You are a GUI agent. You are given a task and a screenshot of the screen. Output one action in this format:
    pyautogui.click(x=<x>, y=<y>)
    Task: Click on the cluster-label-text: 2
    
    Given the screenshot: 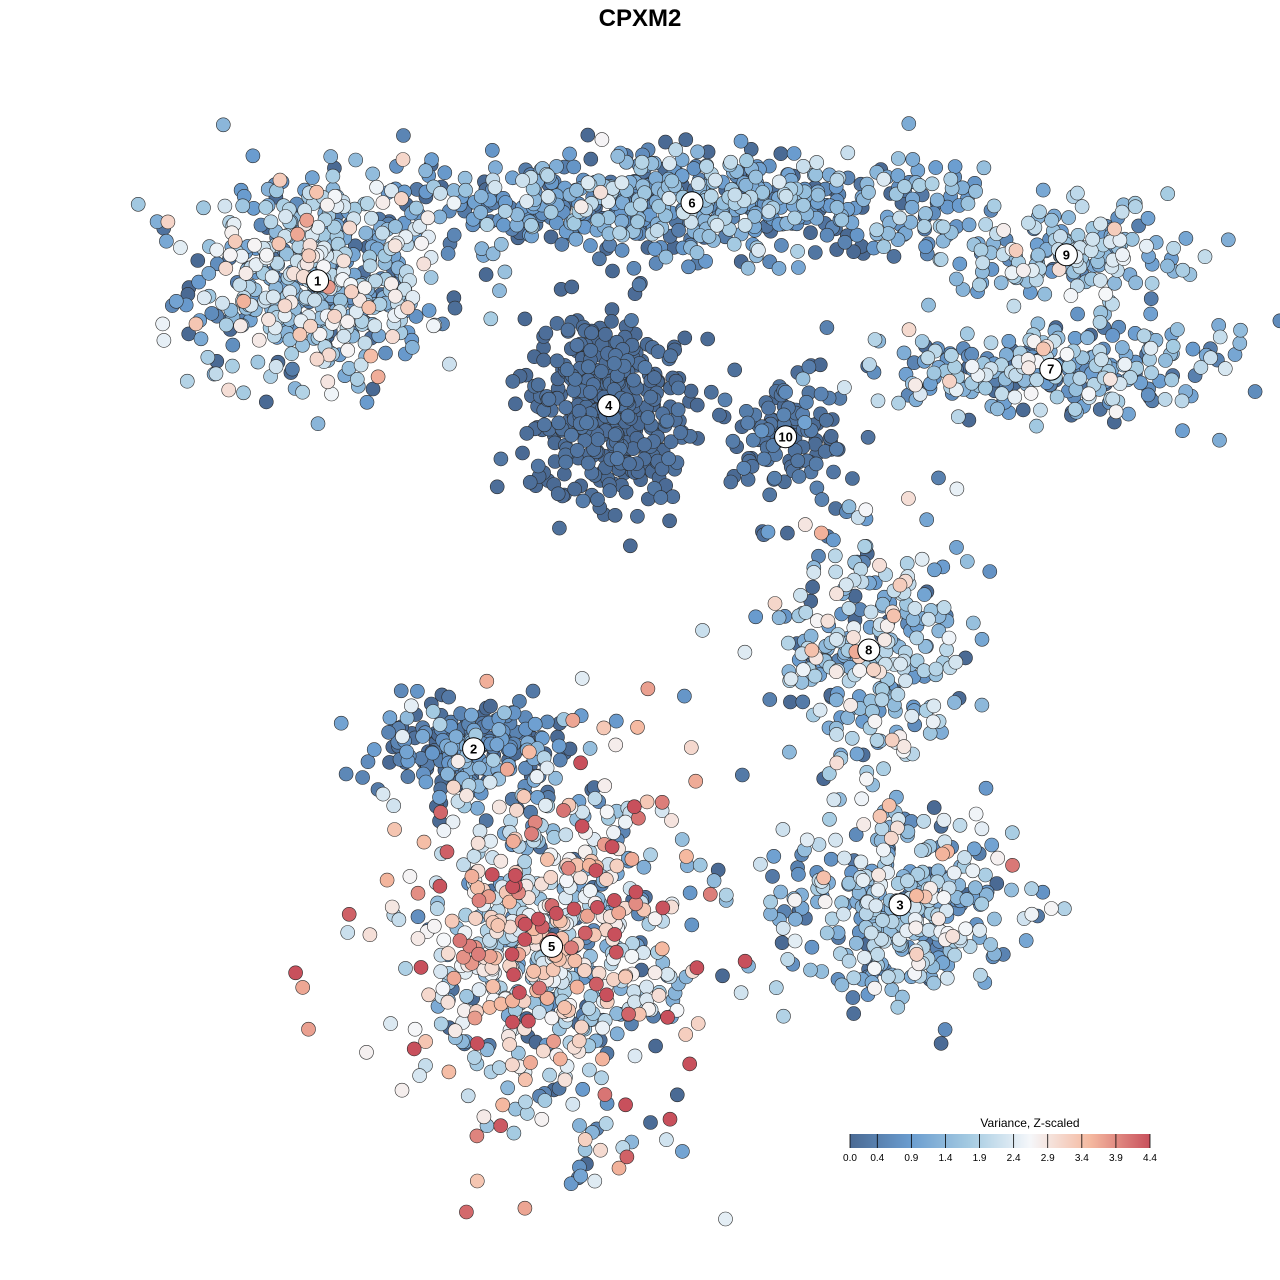 What is the action you would take?
    pyautogui.click(x=473, y=748)
    